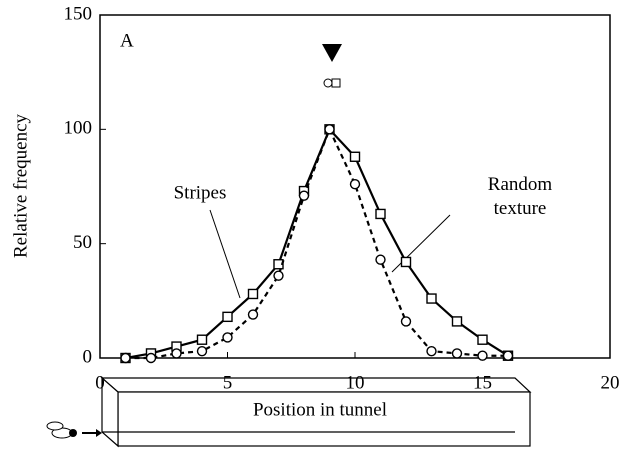  Describe the element at coordinates (520, 196) in the screenshot. I see `series-label: Random texture` at that location.